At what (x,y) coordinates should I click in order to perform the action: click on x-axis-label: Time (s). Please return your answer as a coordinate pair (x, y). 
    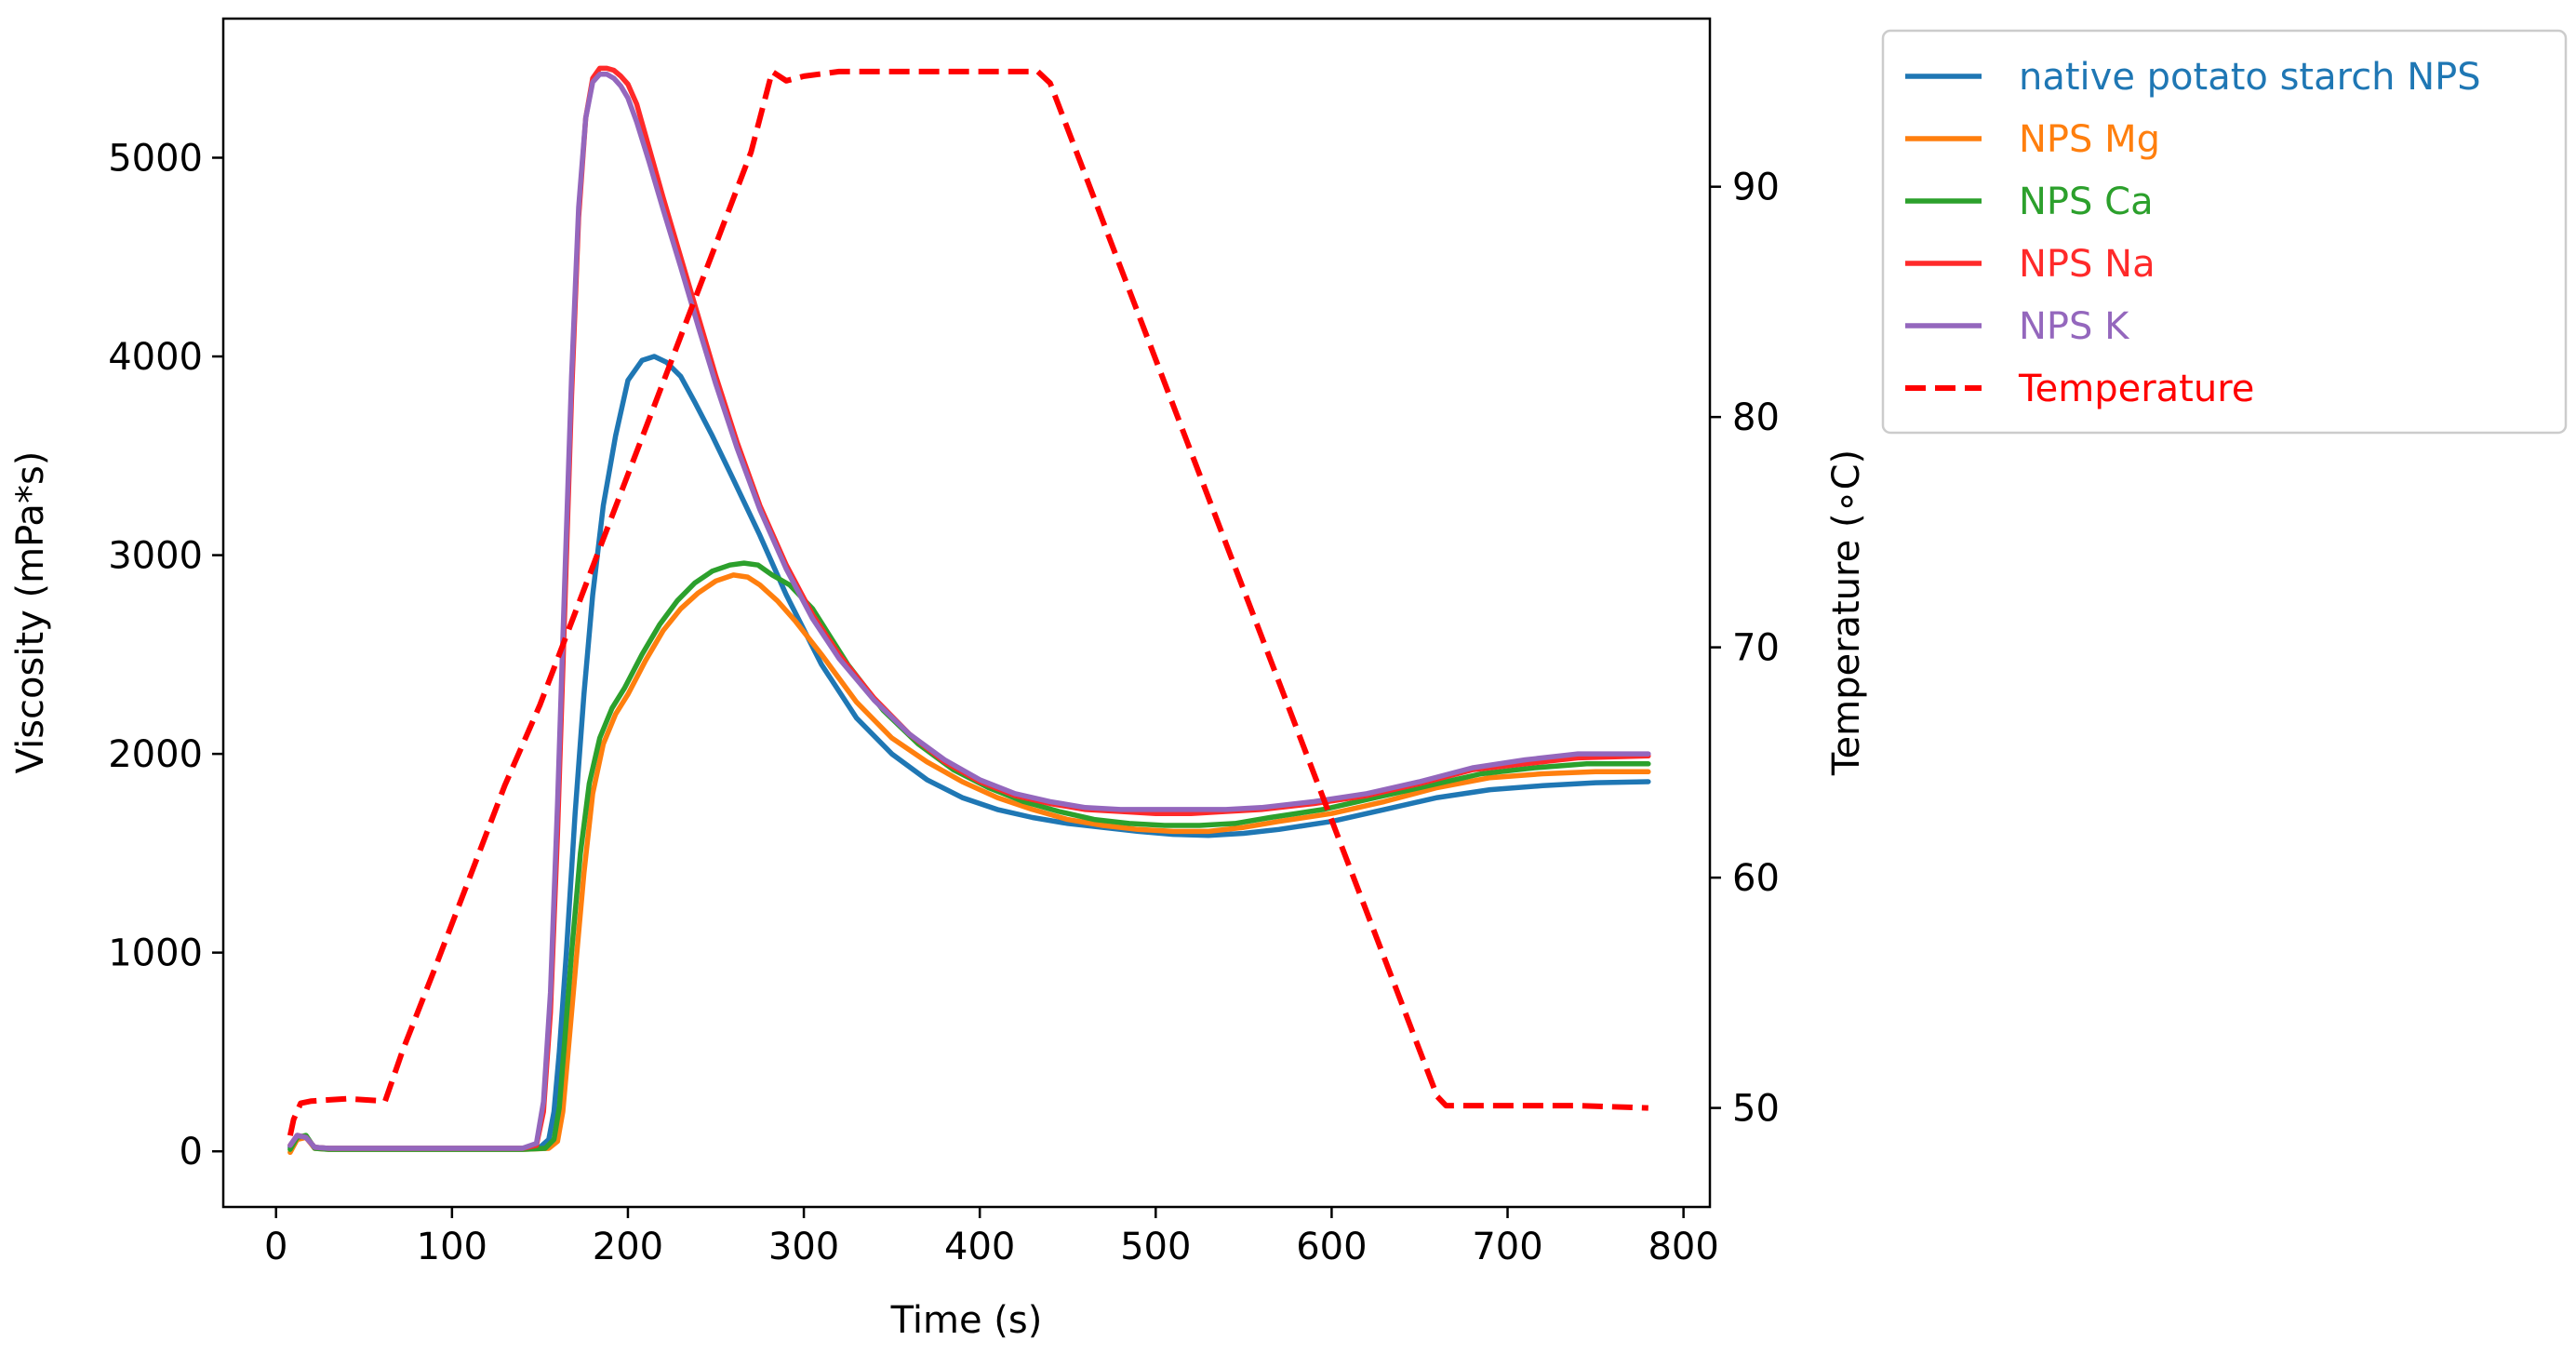
    Looking at the image, I should click on (966, 1320).